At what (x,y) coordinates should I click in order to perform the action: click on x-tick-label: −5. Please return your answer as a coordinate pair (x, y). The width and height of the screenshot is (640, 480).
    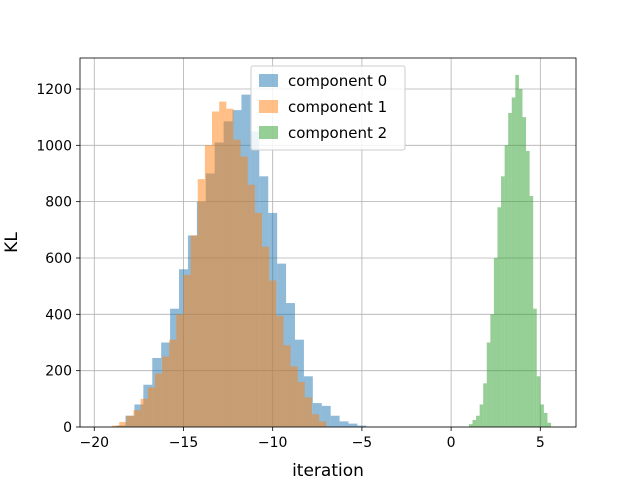
    Looking at the image, I should click on (362, 443).